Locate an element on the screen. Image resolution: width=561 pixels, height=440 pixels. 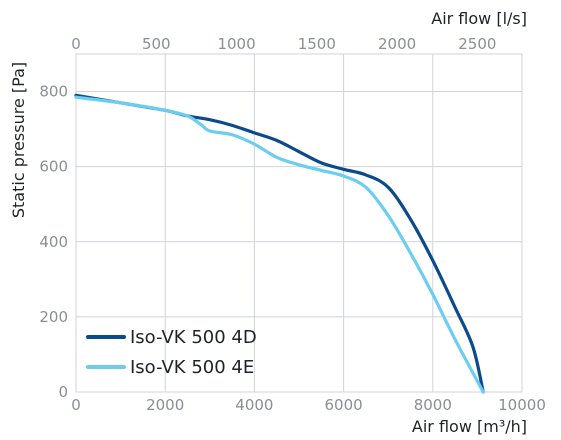
x-tick-label: 0 is located at coordinates (76, 405).